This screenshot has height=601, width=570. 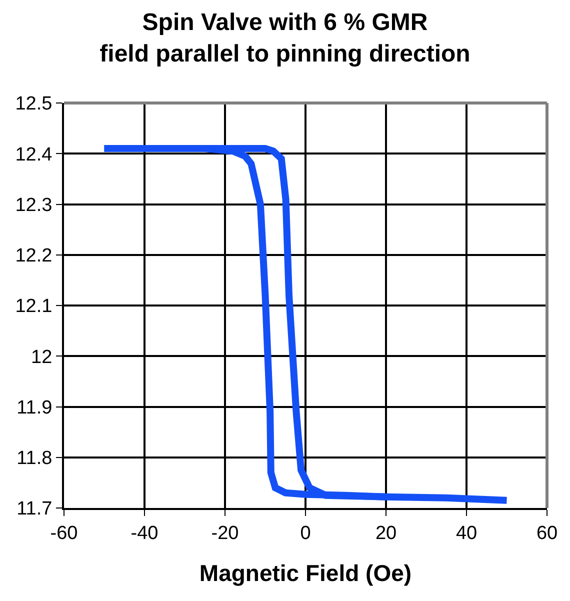 I want to click on y-tick-label: 12, so click(x=41, y=357).